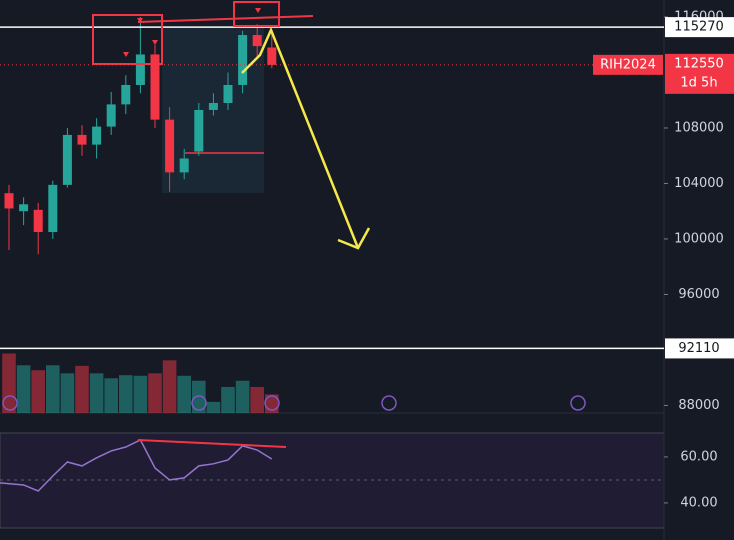 This screenshot has width=734, height=540. What do you see at coordinates (698, 294) in the screenshot?
I see `y-tick-label: 96000` at bounding box center [698, 294].